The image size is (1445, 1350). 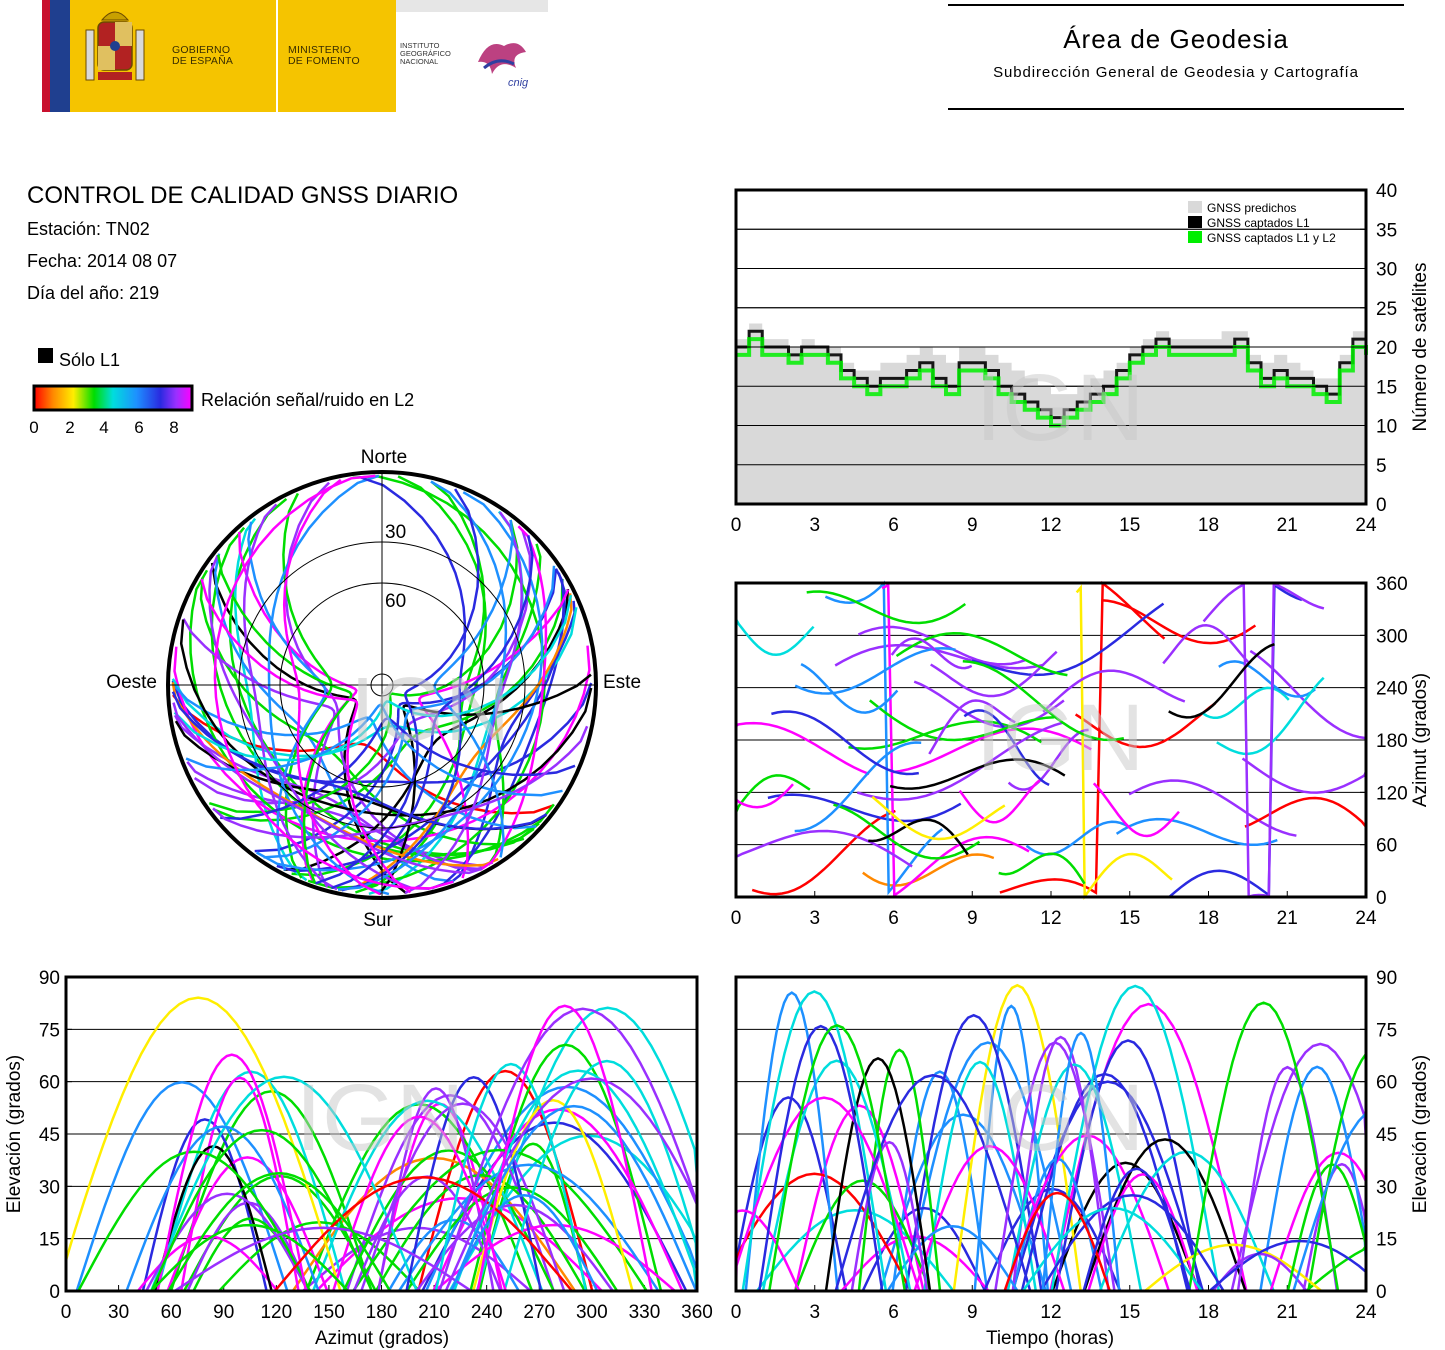 What do you see at coordinates (113, 398) in the screenshot?
I see `snr-colorbar` at bounding box center [113, 398].